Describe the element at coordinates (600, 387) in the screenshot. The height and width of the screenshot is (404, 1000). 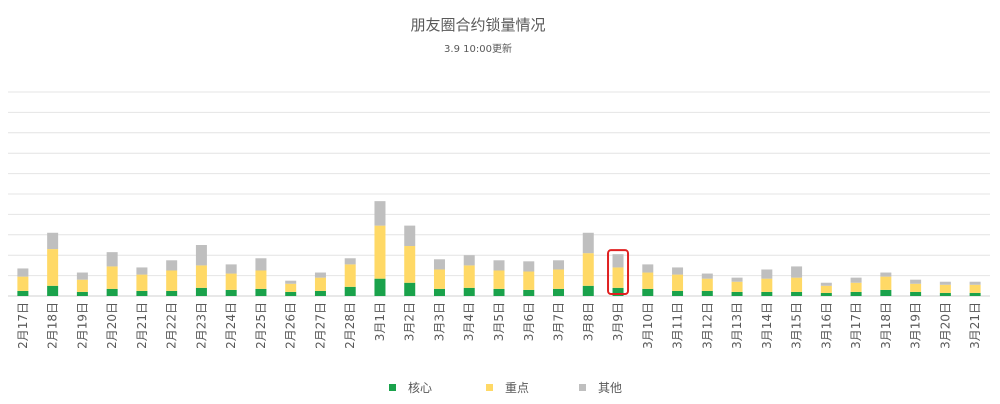
I see `legend-item-other: 其他` at that location.